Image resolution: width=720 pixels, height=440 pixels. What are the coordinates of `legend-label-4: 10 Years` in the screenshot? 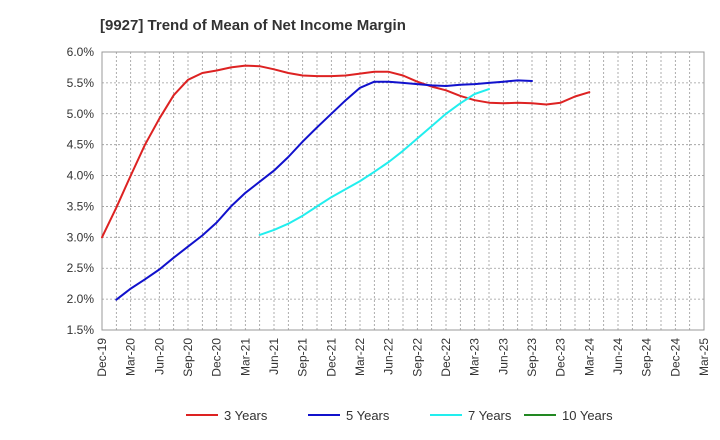 It's located at (587, 415).